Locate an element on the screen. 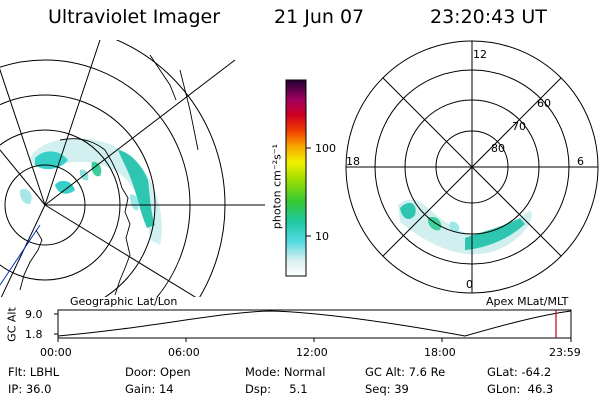 The width and height of the screenshot is (600, 400). colorbar is located at coordinates (298, 178).